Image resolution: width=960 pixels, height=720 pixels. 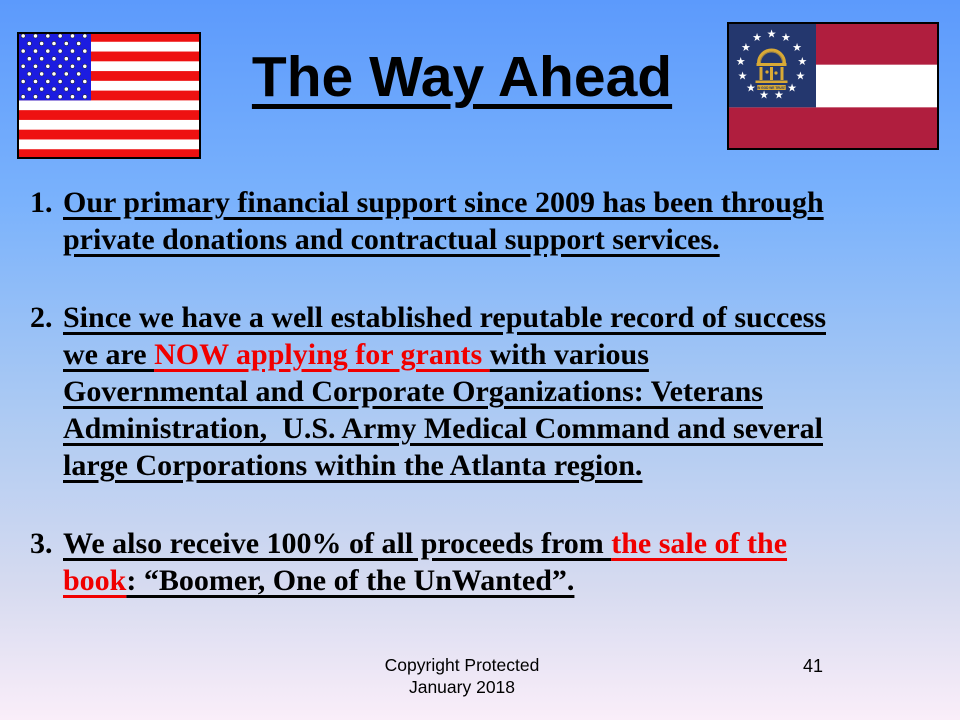 What do you see at coordinates (813, 666) in the screenshot?
I see `page-number: 41` at bounding box center [813, 666].